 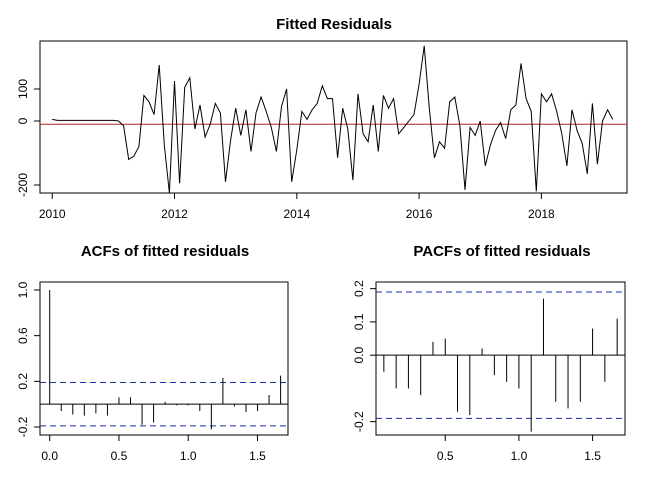 I want to click on x-tick-label: 0.0, so click(x=49, y=456).